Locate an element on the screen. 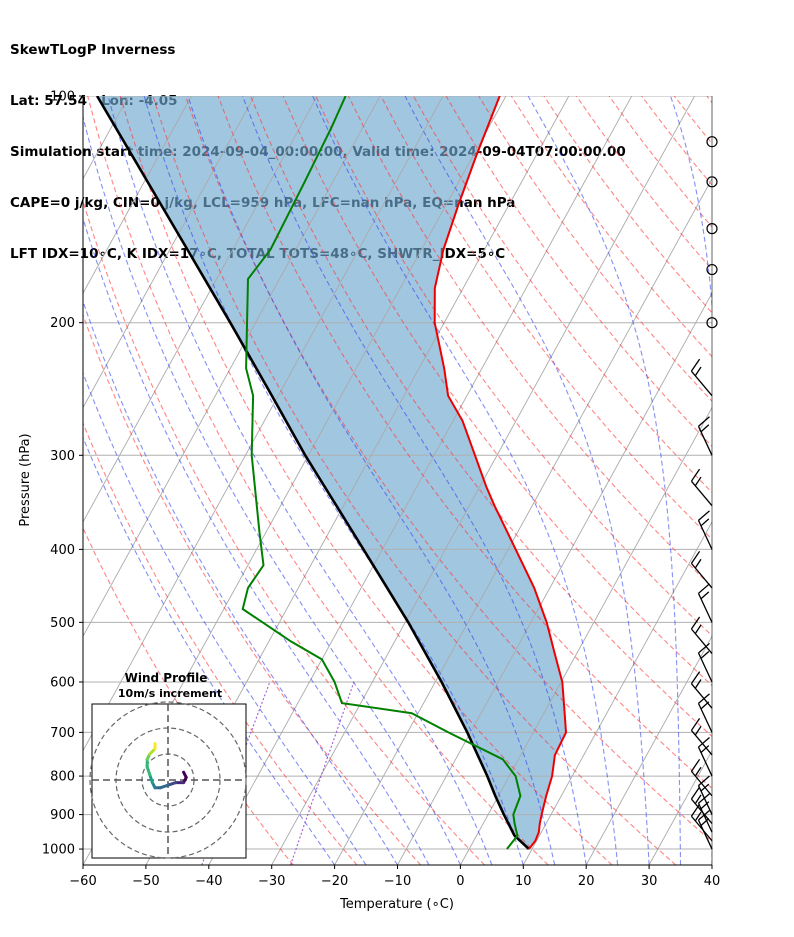 The image size is (794, 937). x-tick-label: −40 is located at coordinates (208, 881).